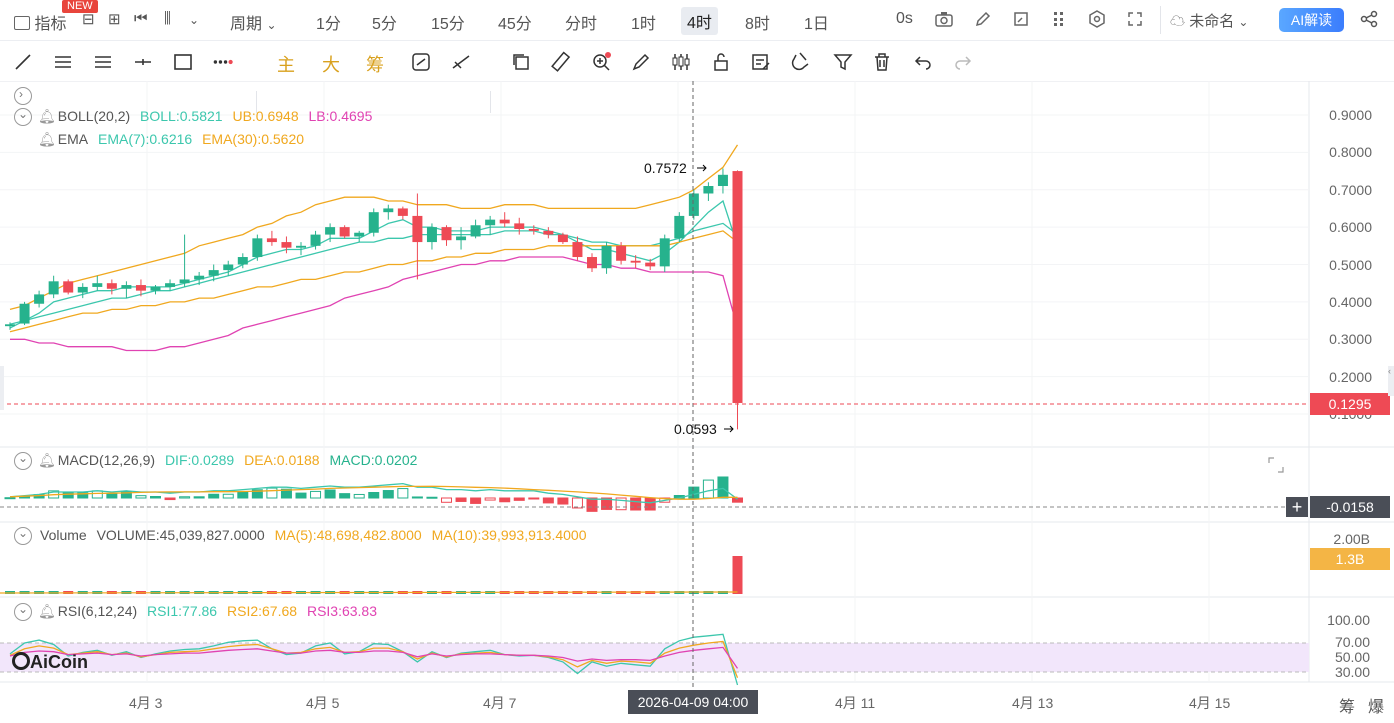 This screenshot has height=723, width=1394. I want to click on sync-icon, so click(421, 62).